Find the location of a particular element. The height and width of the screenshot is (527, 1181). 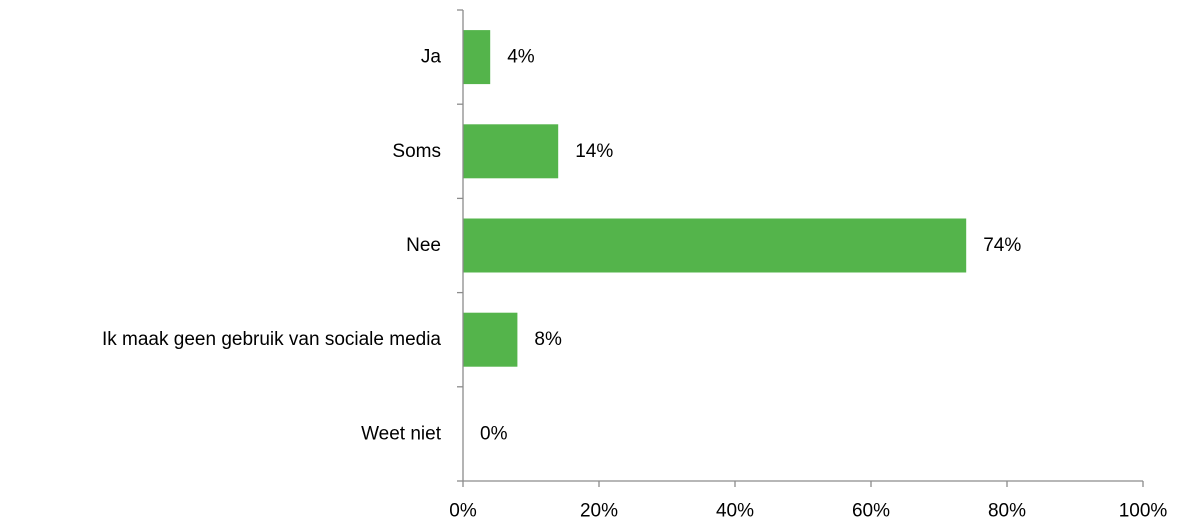

category-label-0: Ja is located at coordinates (431, 57).